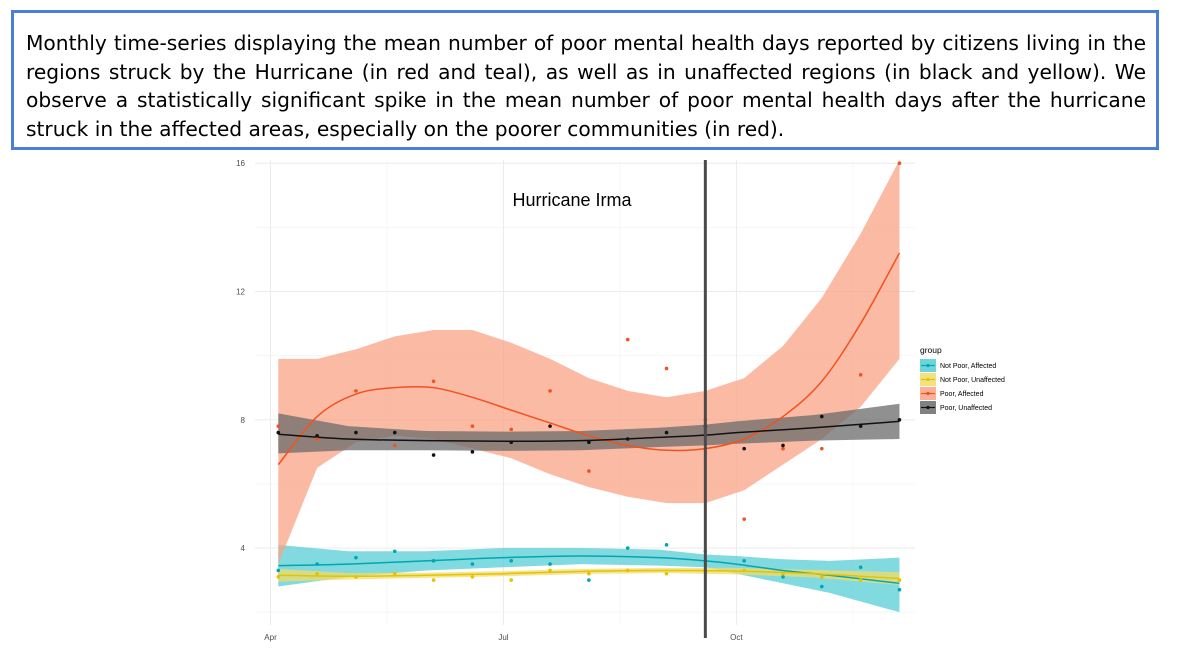 Image resolution: width=1181 pixels, height=656 pixels. What do you see at coordinates (240, 291) in the screenshot?
I see `y-tick-label: 12` at bounding box center [240, 291].